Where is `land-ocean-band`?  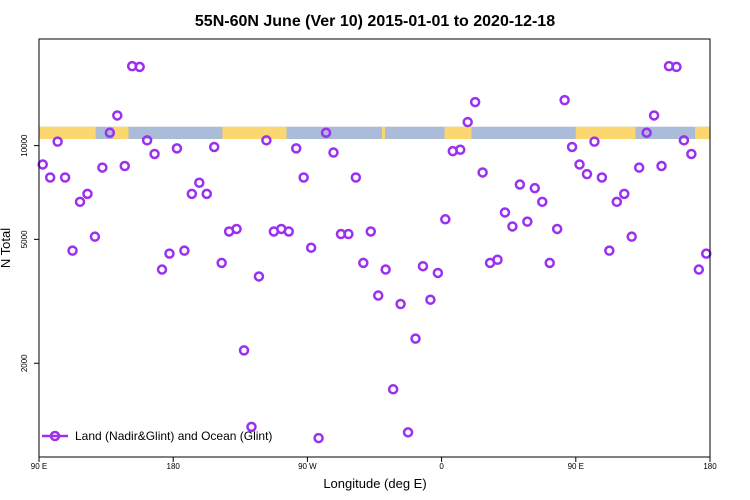 land-ocean-band is located at coordinates (374, 133).